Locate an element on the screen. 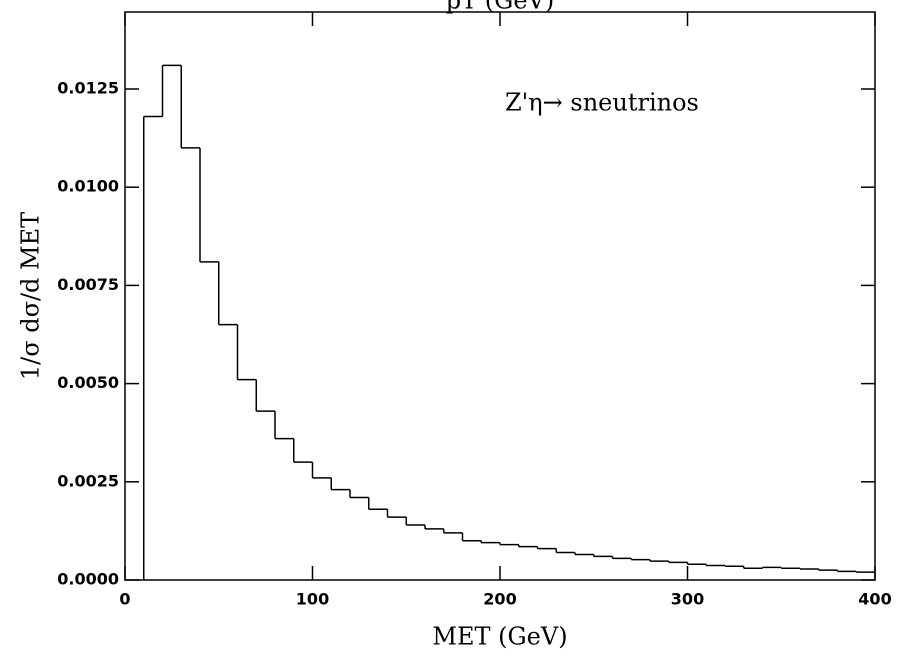 This screenshot has width=897, height=664. y-tick-label: 0.0050 is located at coordinates (88, 382).